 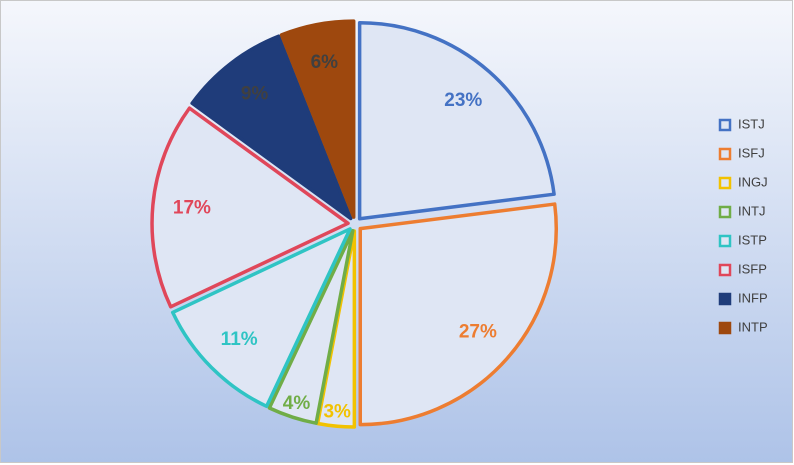 What do you see at coordinates (463, 100) in the screenshot?
I see `data-label: 23%` at bounding box center [463, 100].